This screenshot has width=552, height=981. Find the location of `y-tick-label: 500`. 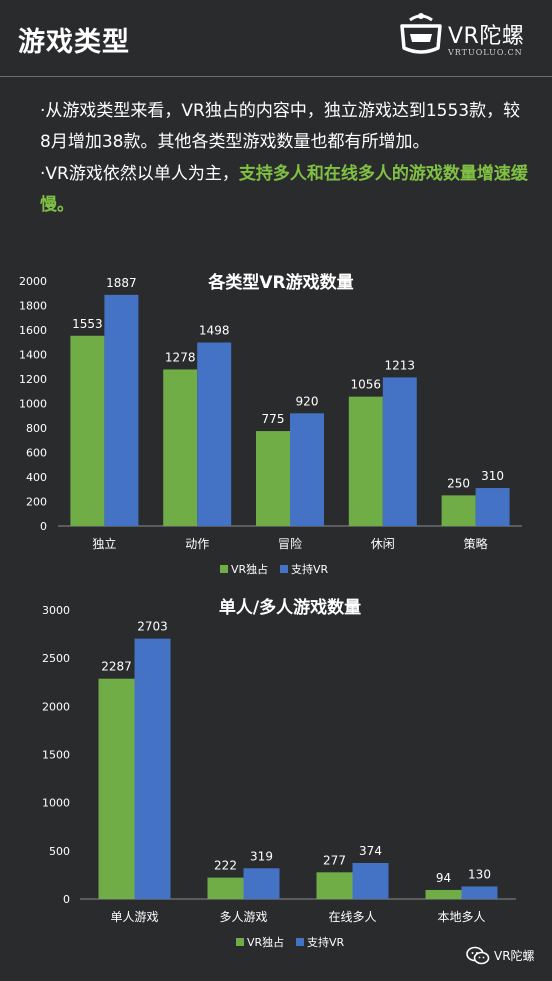

y-tick-label: 500 is located at coordinates (59, 851).